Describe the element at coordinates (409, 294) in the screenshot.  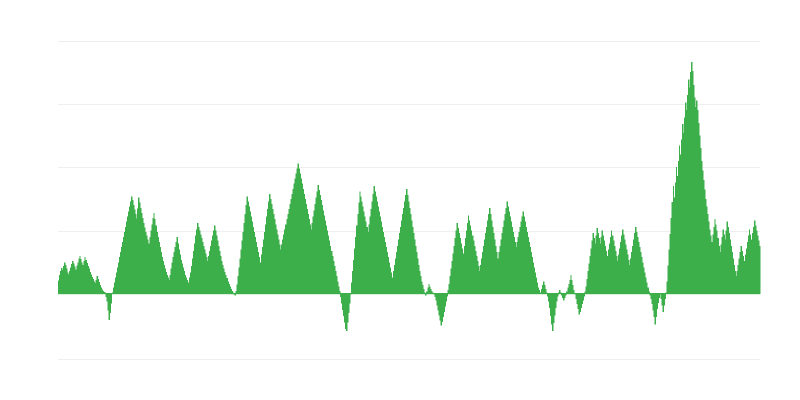
I see `zero-baseline` at that location.